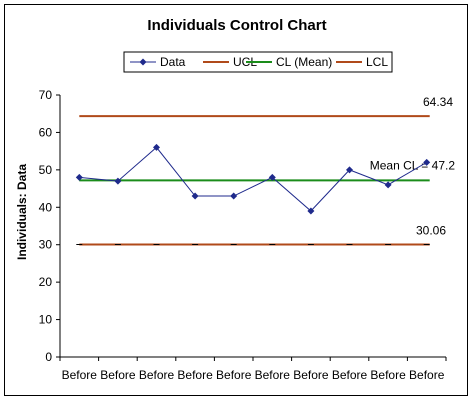  I want to click on legend-label: UCL, so click(245, 62).